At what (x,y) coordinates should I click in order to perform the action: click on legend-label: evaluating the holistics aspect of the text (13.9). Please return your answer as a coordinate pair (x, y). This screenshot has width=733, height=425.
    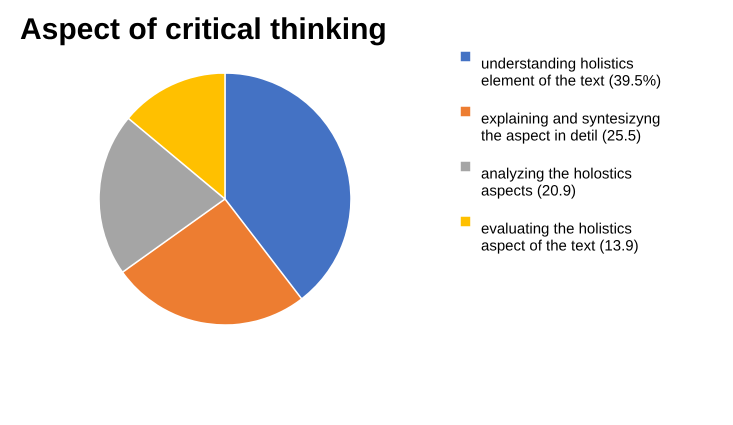
    Looking at the image, I should click on (560, 237).